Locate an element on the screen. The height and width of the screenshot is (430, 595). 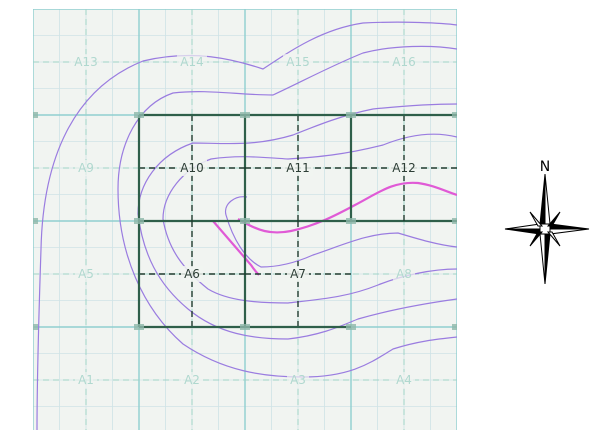
cell-label-a6: A6 is located at coordinates (192, 274).